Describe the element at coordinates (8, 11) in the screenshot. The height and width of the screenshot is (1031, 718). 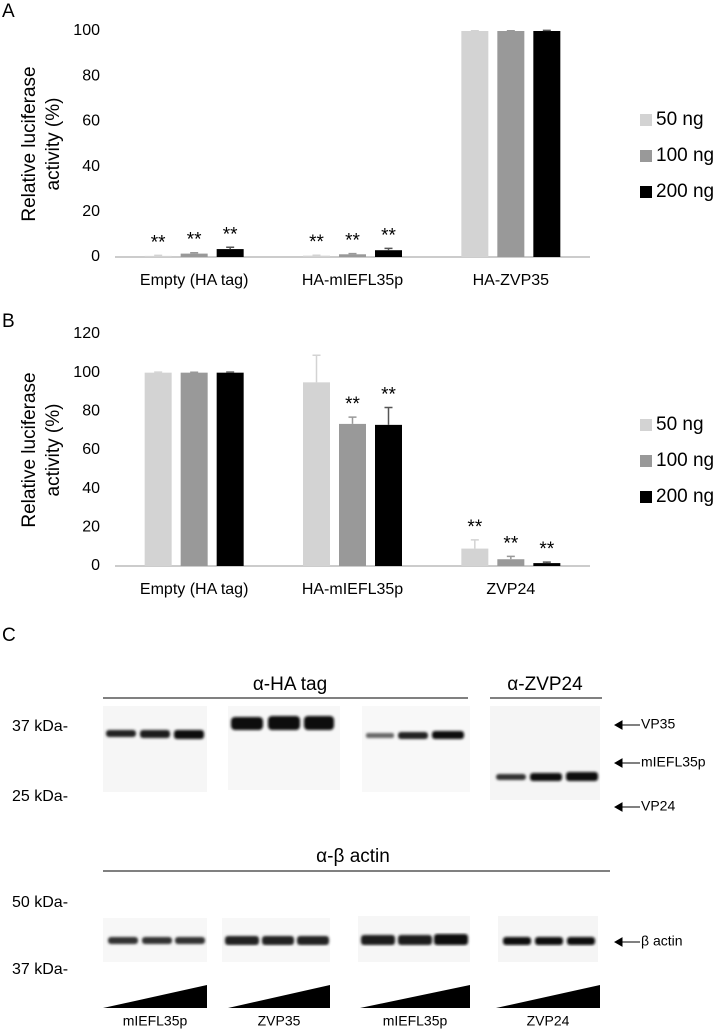
I see `panel-label: A` at that location.